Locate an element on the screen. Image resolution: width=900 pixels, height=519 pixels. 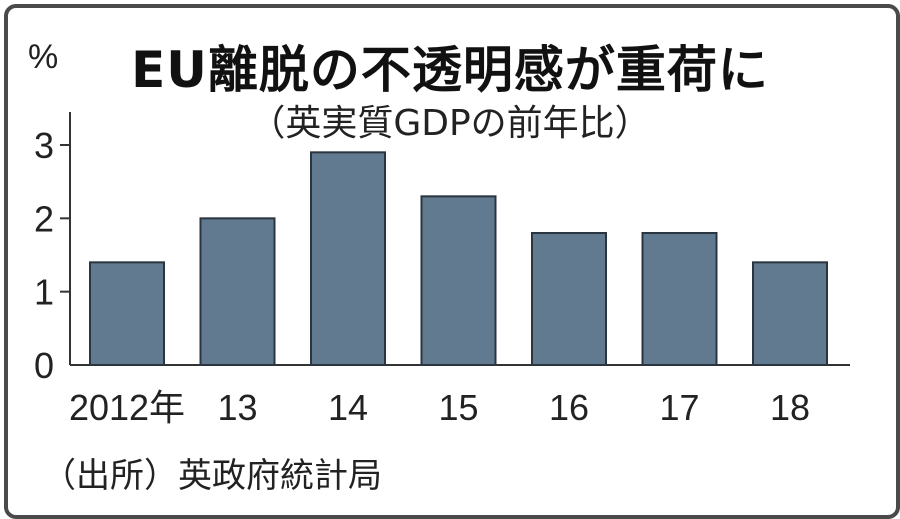
x-tick-label: 13 is located at coordinates (237, 407).